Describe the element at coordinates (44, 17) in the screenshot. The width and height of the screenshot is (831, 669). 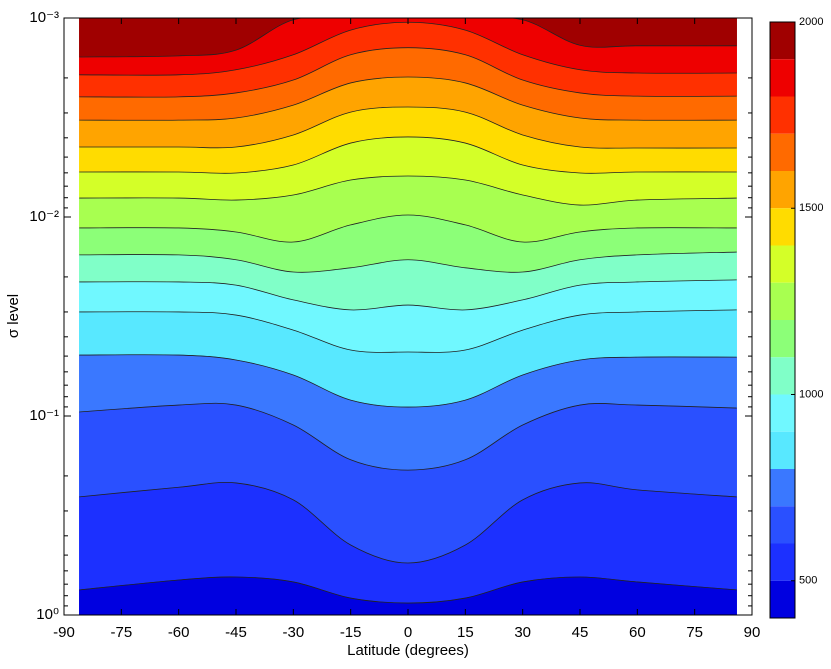
I see `y-tick-label: 10⁻³` at that location.